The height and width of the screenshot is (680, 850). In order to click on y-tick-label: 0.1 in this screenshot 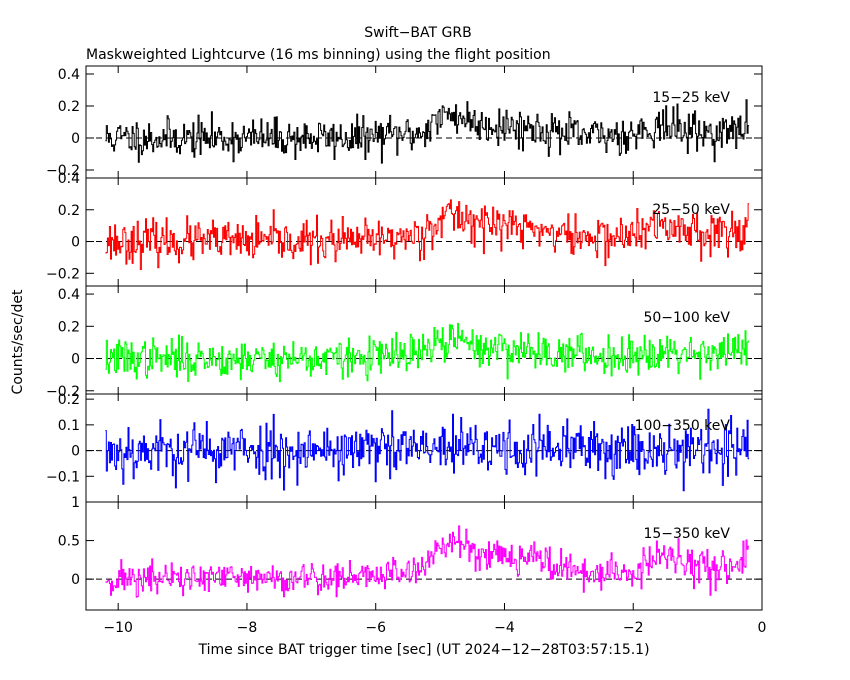, I will do `click(69, 426)`.